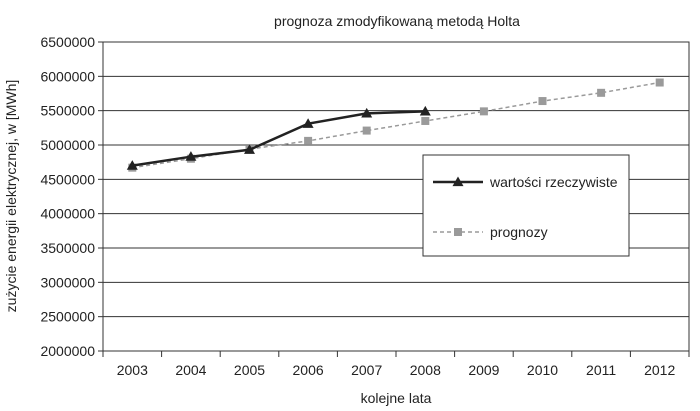 The width and height of the screenshot is (700, 411). What do you see at coordinates (396, 364) in the screenshot?
I see `x-axis: 2003 2004 2005 2006 2007 2008 2009 2010 2011 2012` at bounding box center [396, 364].